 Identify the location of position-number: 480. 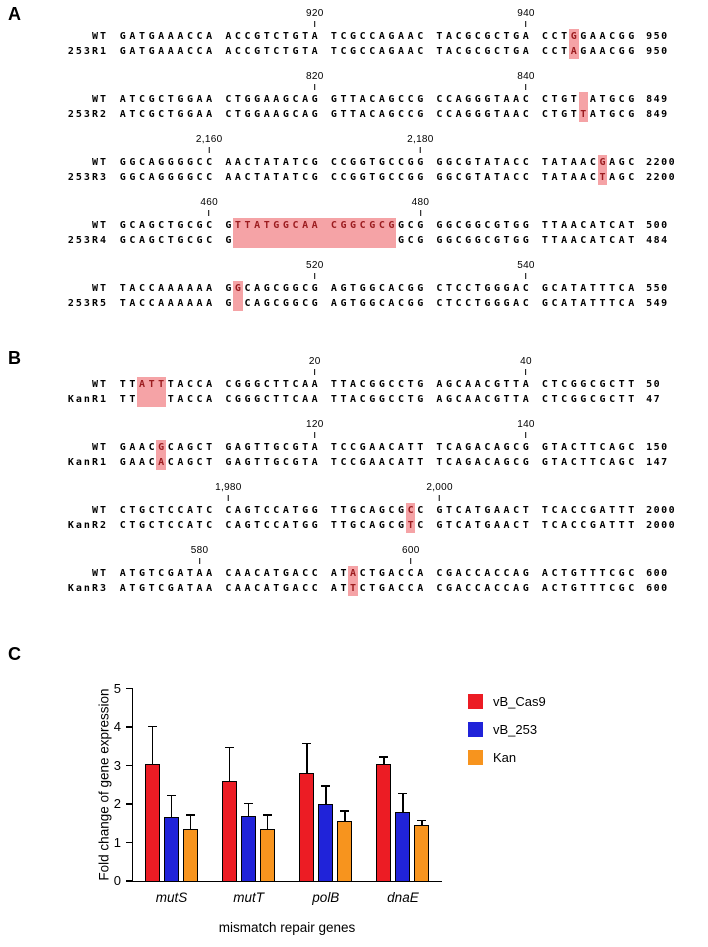
(420, 202).